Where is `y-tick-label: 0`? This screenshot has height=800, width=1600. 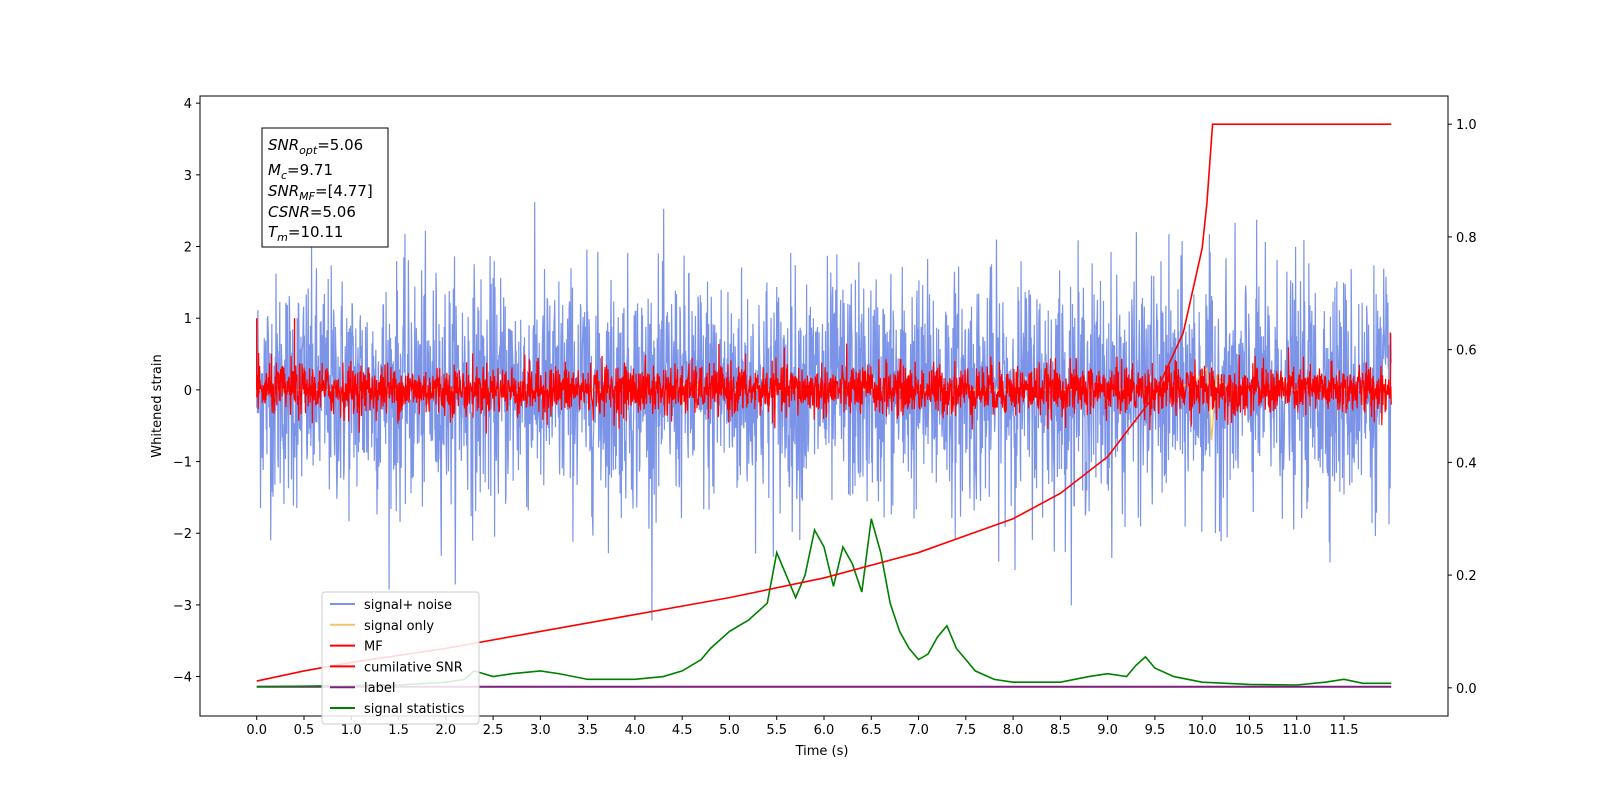
y-tick-label: 0 is located at coordinates (188, 391).